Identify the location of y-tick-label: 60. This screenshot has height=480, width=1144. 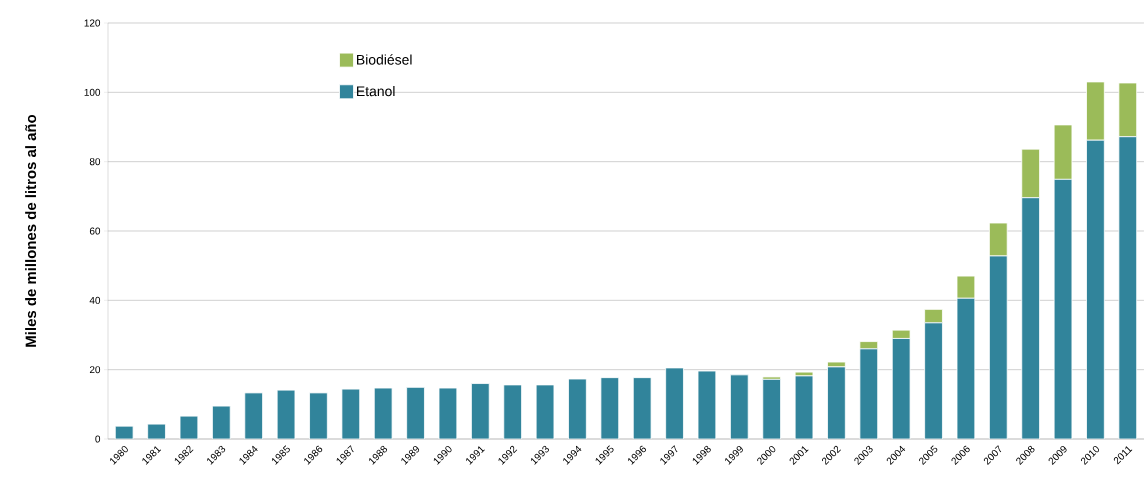
(95, 231).